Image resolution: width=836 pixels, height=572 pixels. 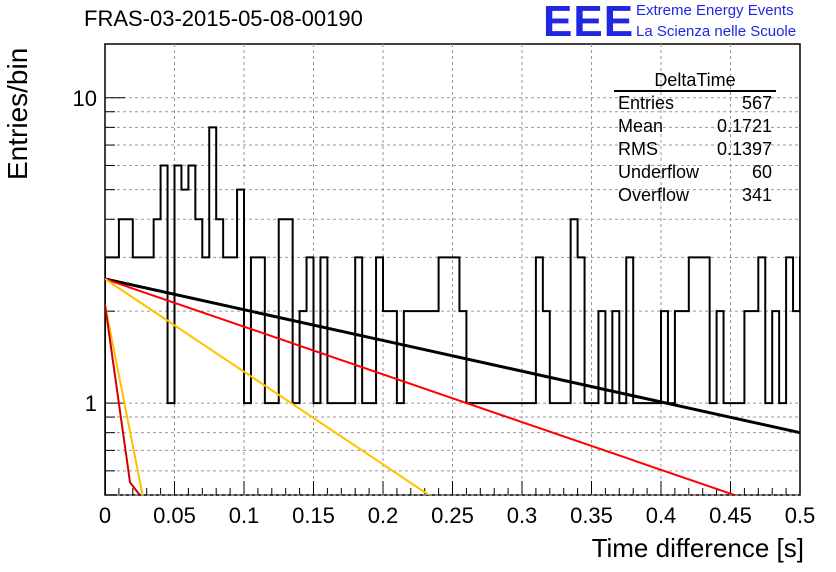 What do you see at coordinates (646, 103) in the screenshot?
I see `stat-label: Entries` at bounding box center [646, 103].